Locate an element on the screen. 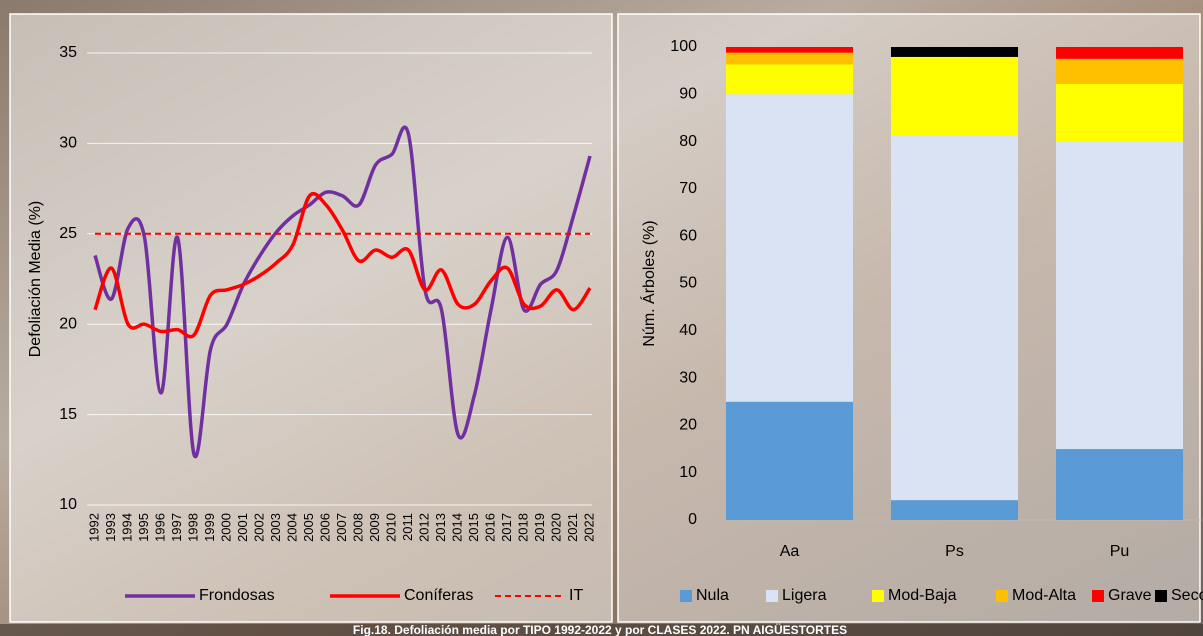 The height and width of the screenshot is (636, 1203). x-tick-label: 2020 is located at coordinates (555, 527).